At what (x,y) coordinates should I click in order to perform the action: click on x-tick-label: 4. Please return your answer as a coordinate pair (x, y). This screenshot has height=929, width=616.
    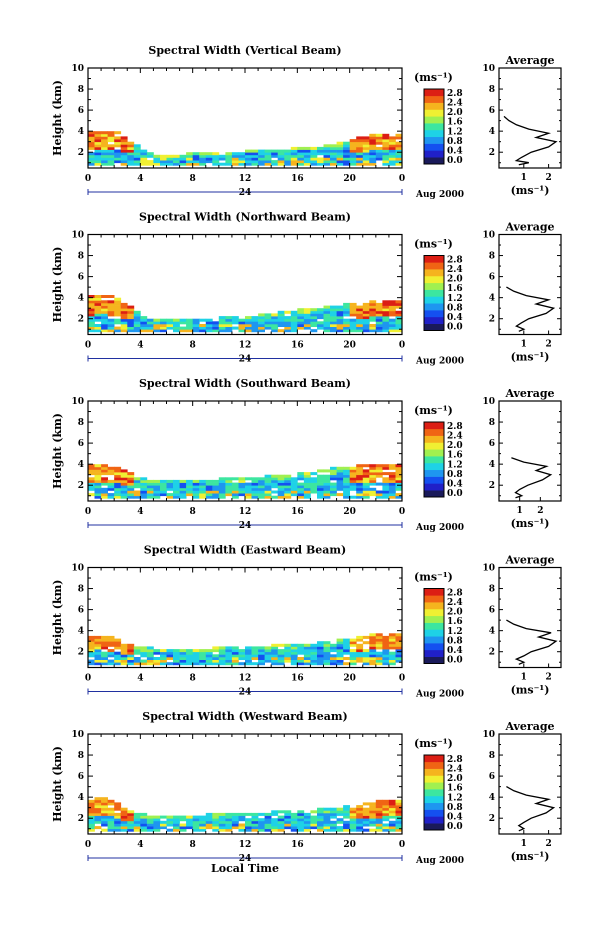
    Looking at the image, I should click on (140, 179).